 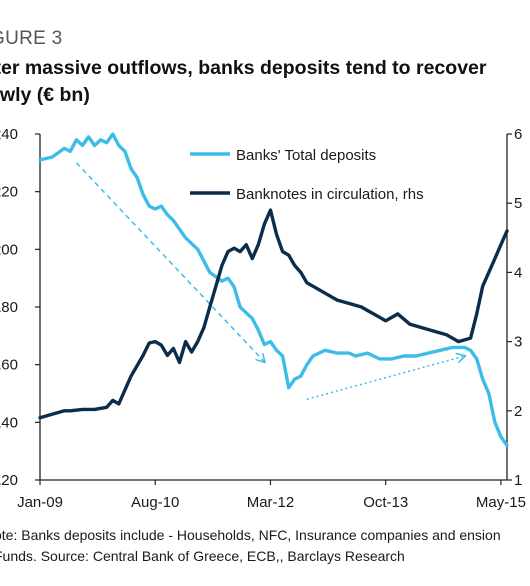 What do you see at coordinates (9, 249) in the screenshot?
I see `y-left-tick-label: 200` at bounding box center [9, 249].